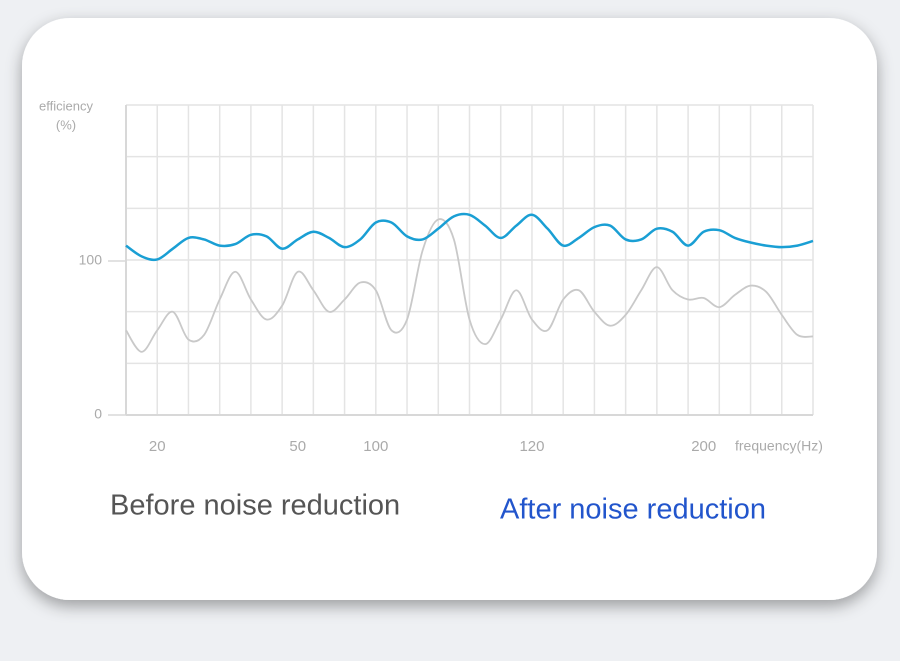 This screenshot has height=661, width=900. Describe the element at coordinates (157, 446) in the screenshot. I see `x-tick-label: 20` at that location.